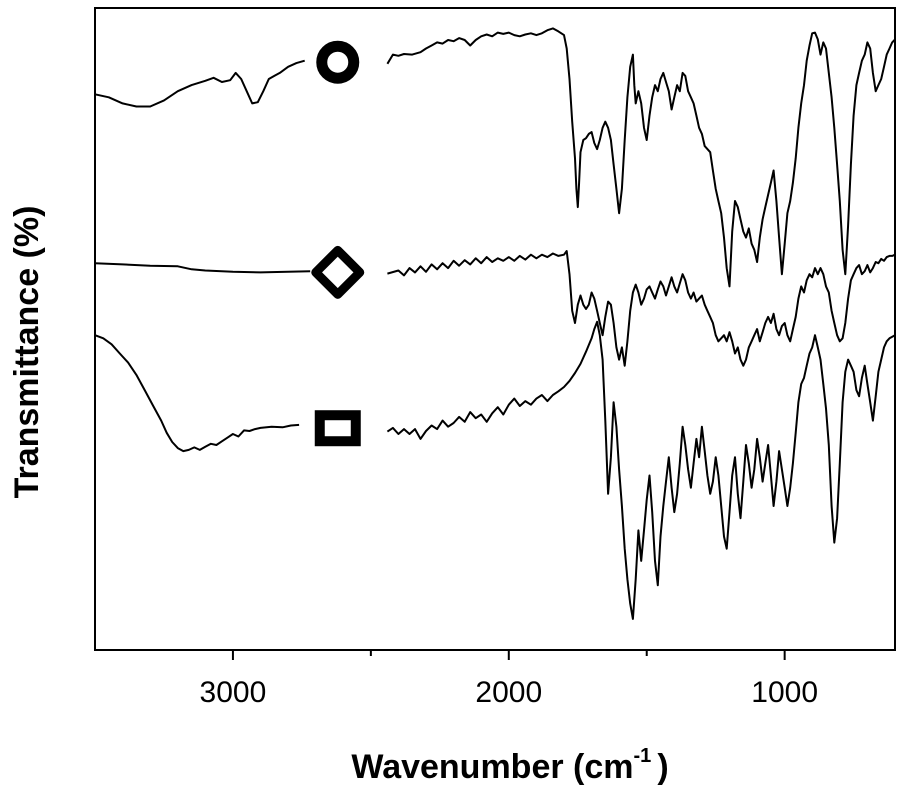  I want to click on series-marker-square, so click(337, 428).